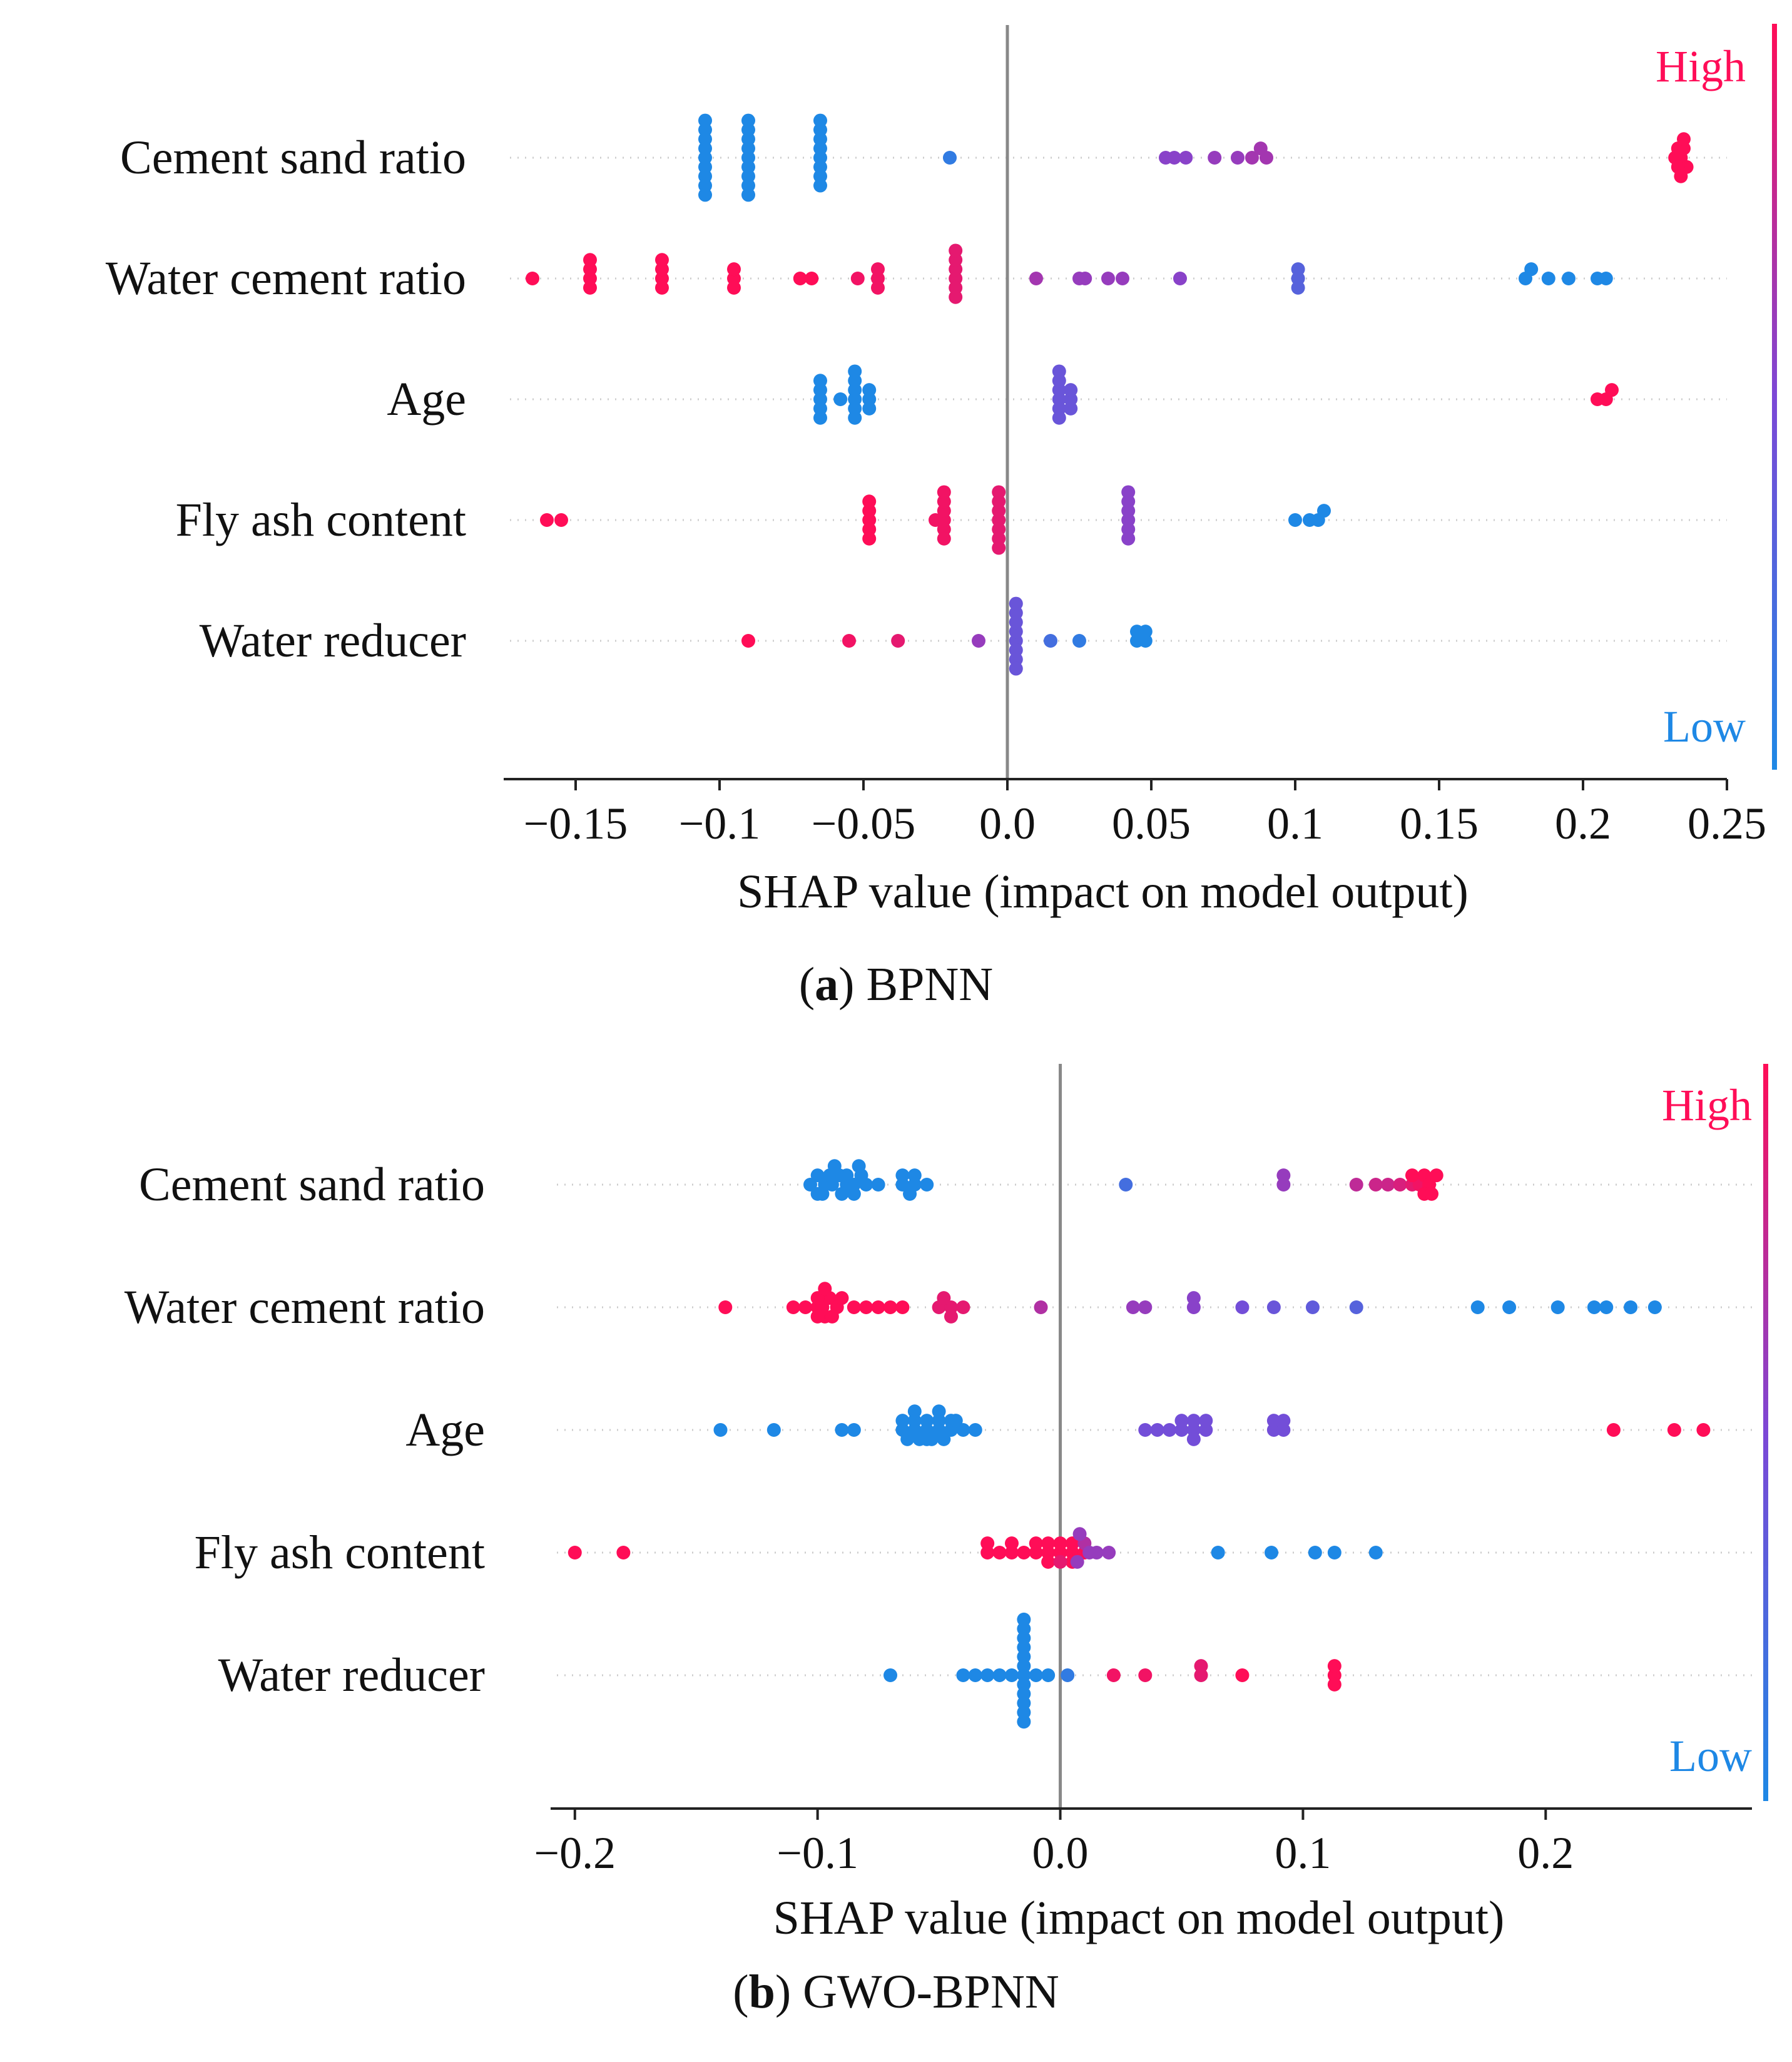 Image resolution: width=1792 pixels, height=2062 pixels. I want to click on charta-x-tick-label-6: 0.15, so click(1439, 824).